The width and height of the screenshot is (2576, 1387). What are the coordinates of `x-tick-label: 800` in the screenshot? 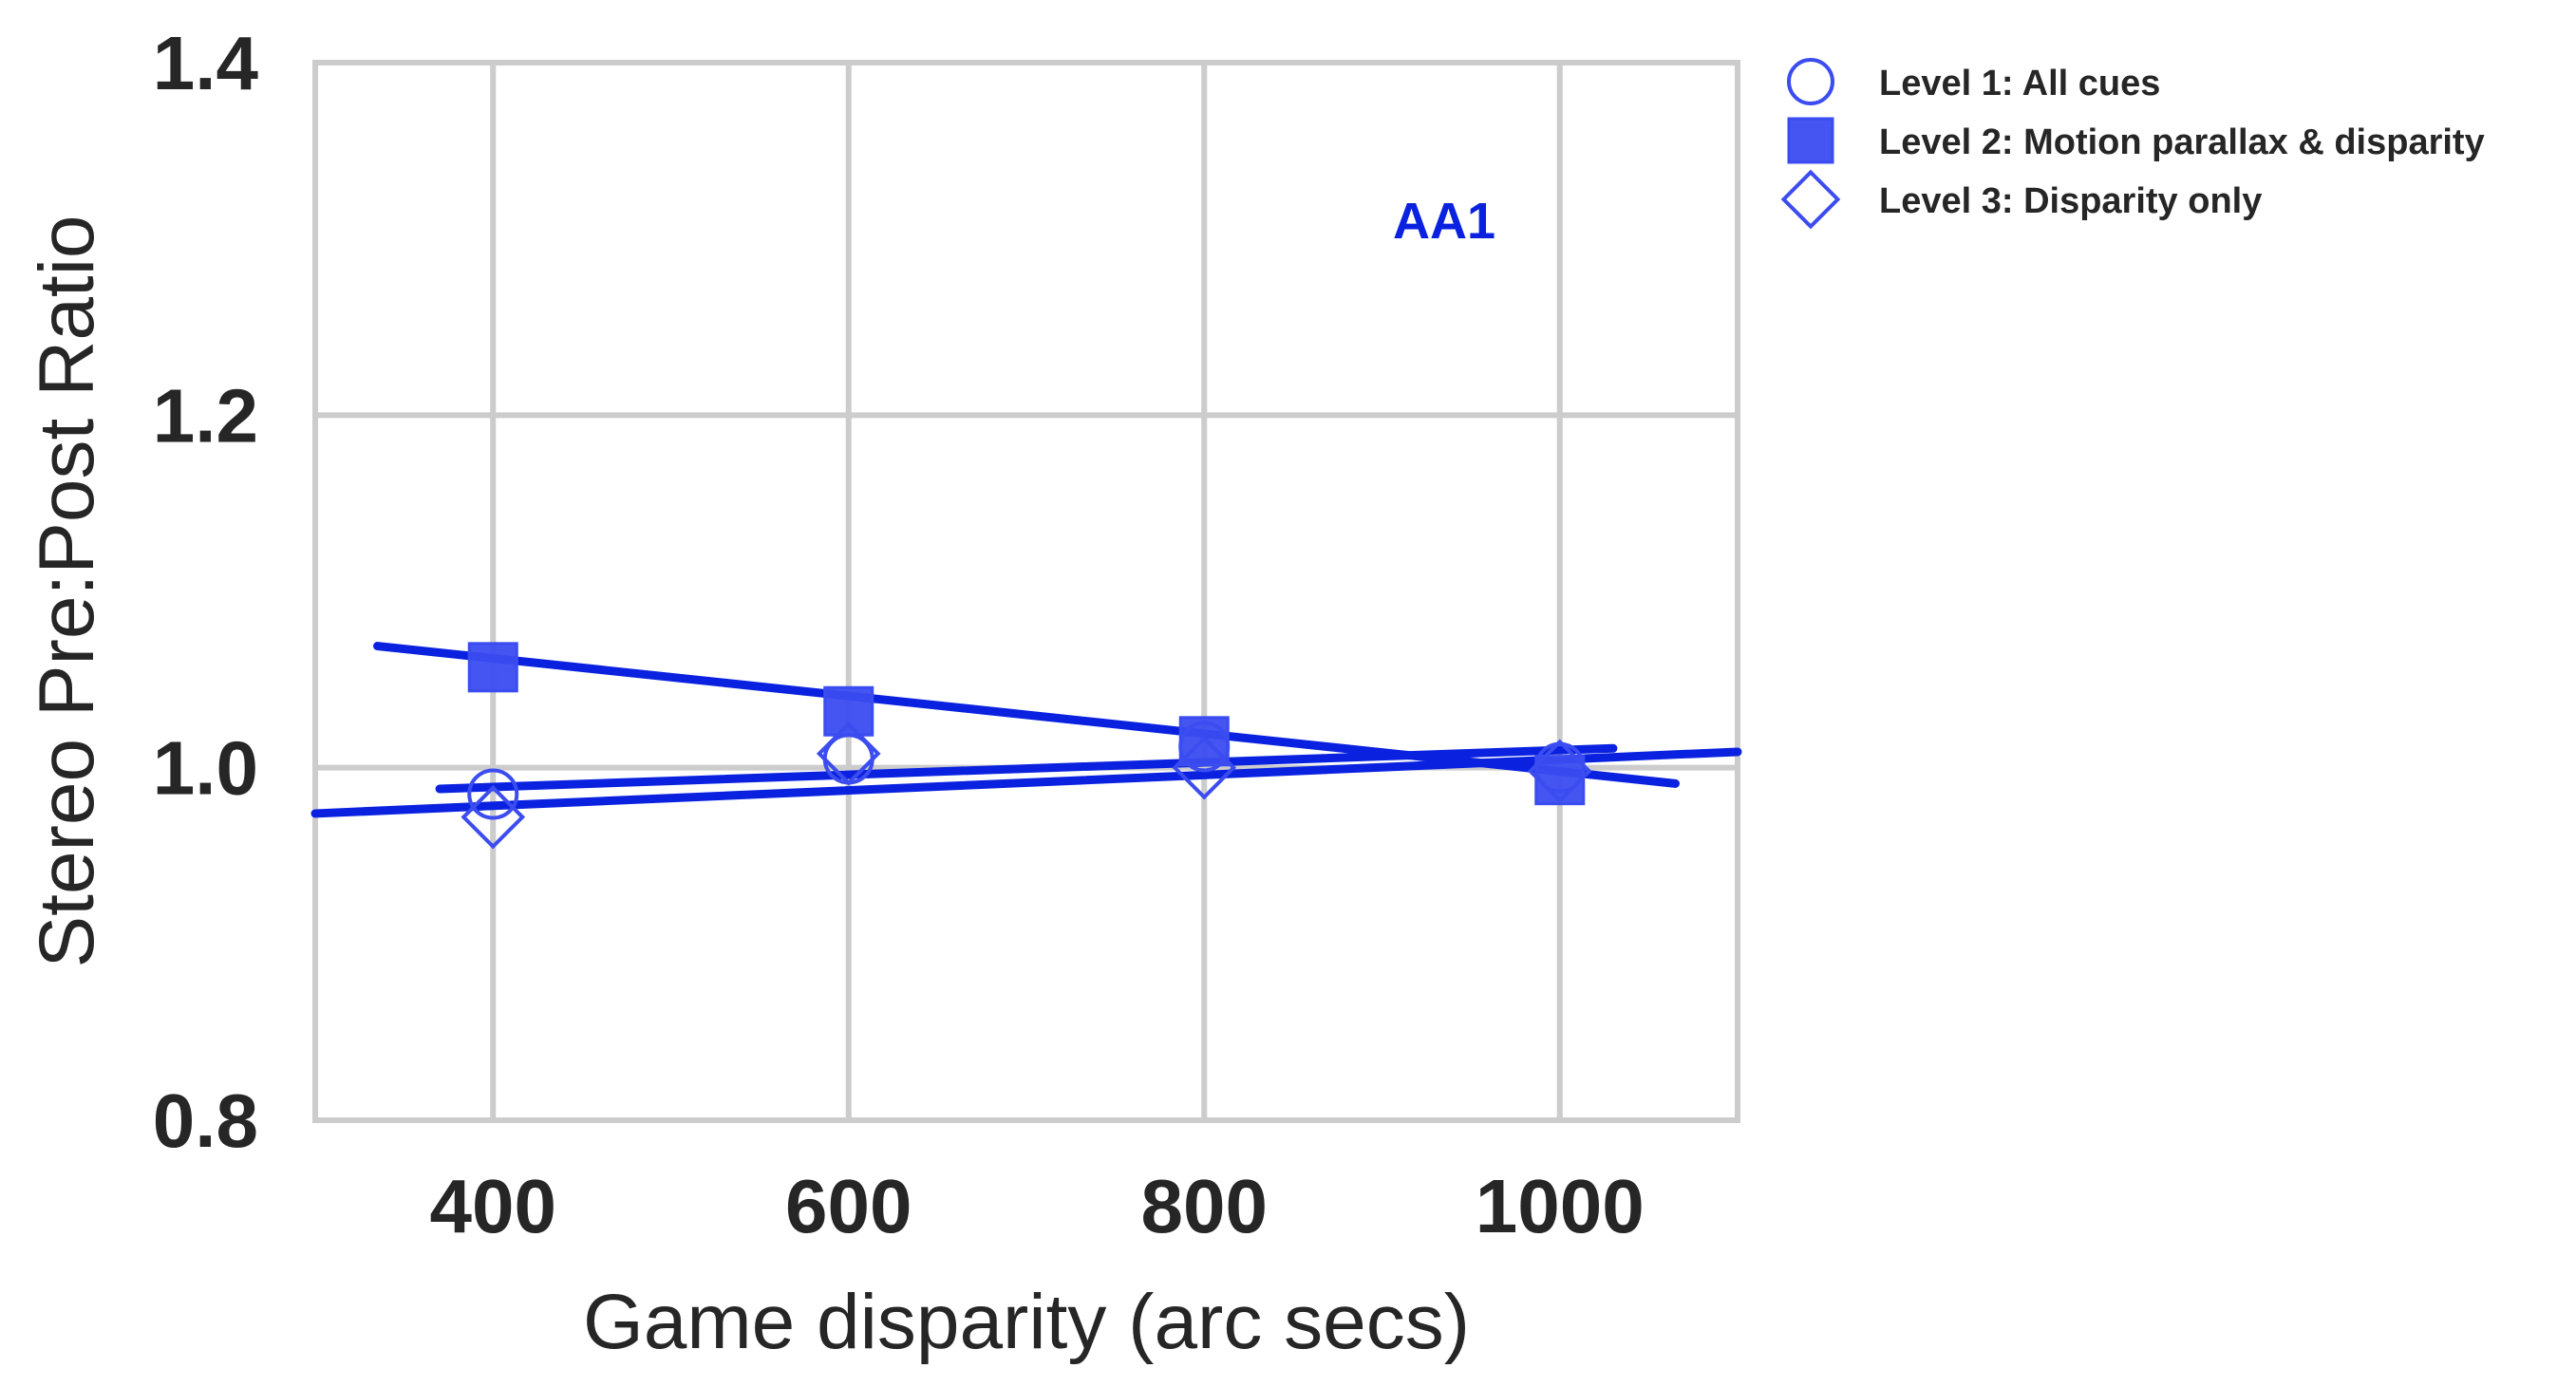 It's located at (1204, 1206).